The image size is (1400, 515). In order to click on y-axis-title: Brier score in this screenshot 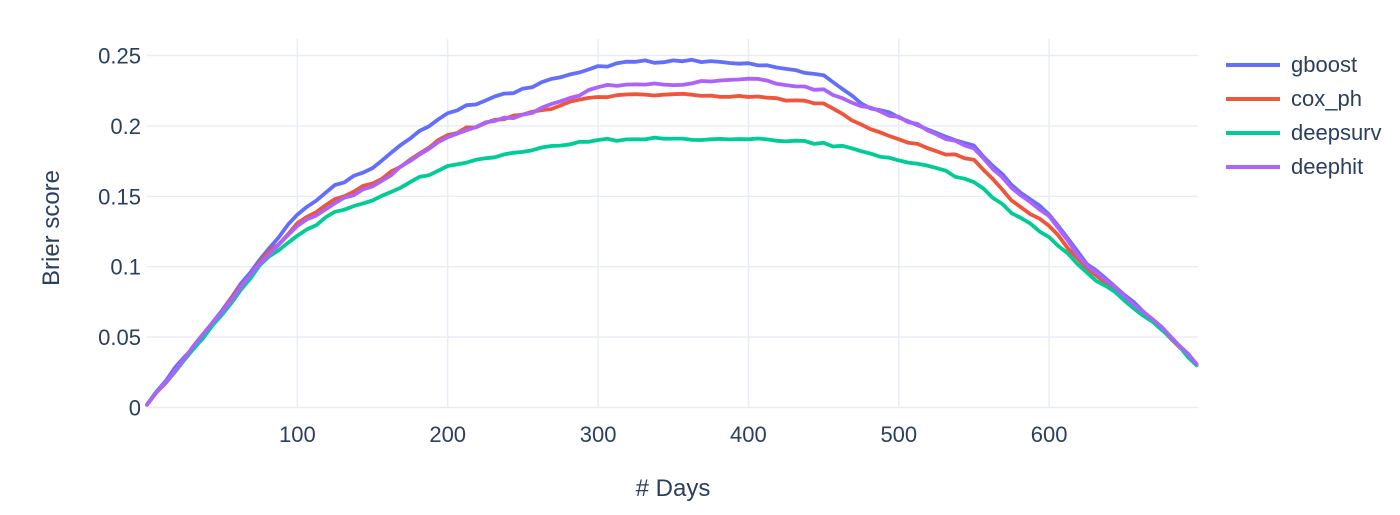, I will do `click(51, 228)`.